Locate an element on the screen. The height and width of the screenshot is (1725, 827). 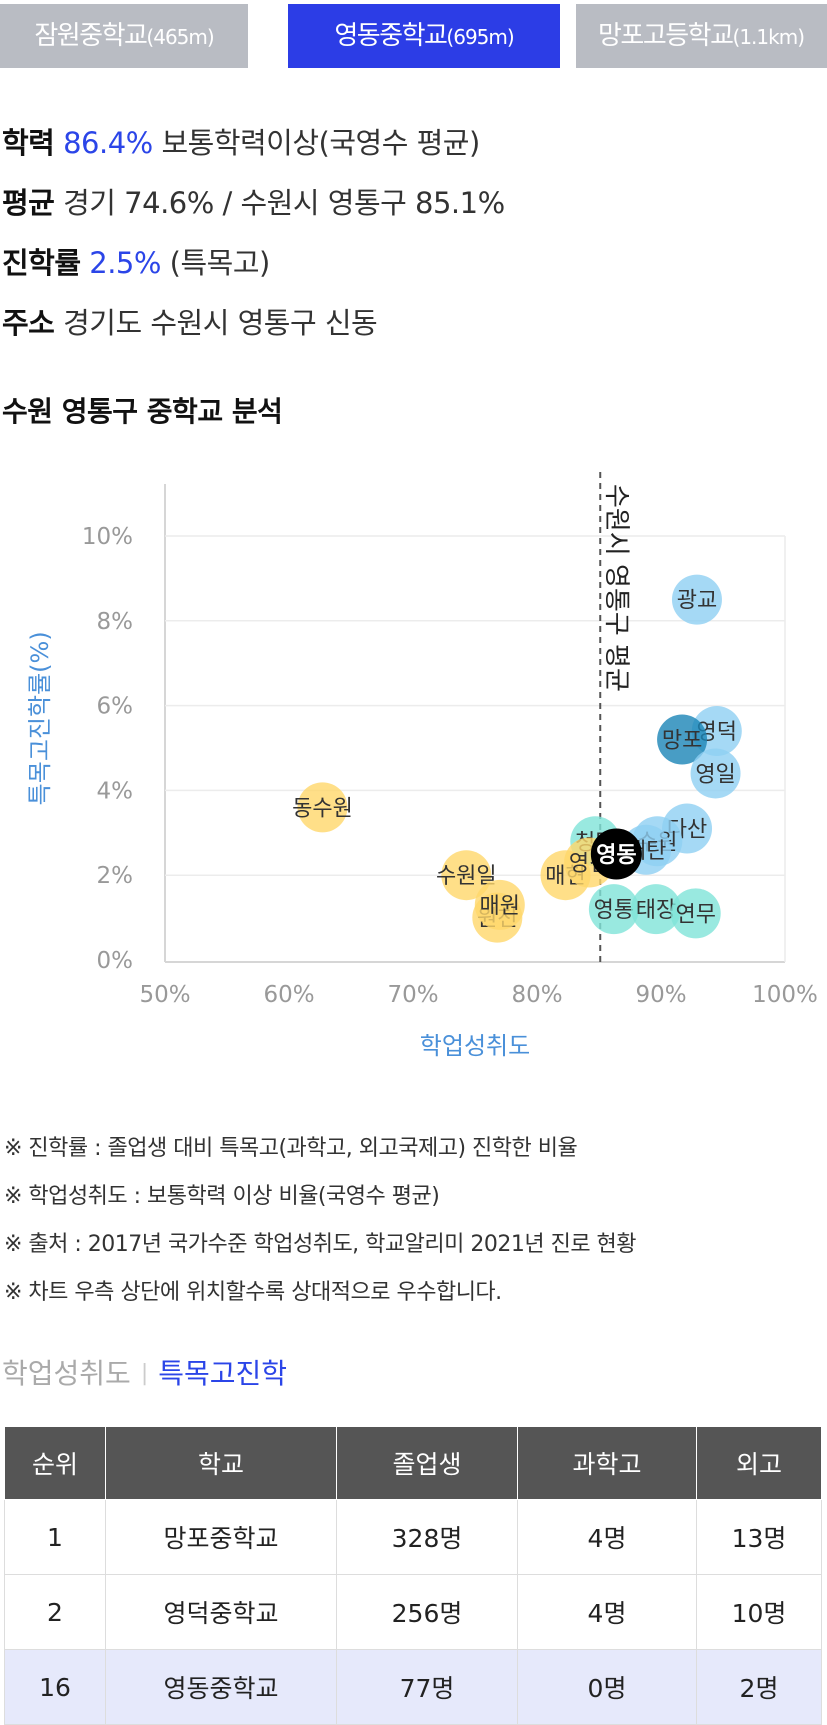
cell-foreign: 10명 is located at coordinates (759, 1612).